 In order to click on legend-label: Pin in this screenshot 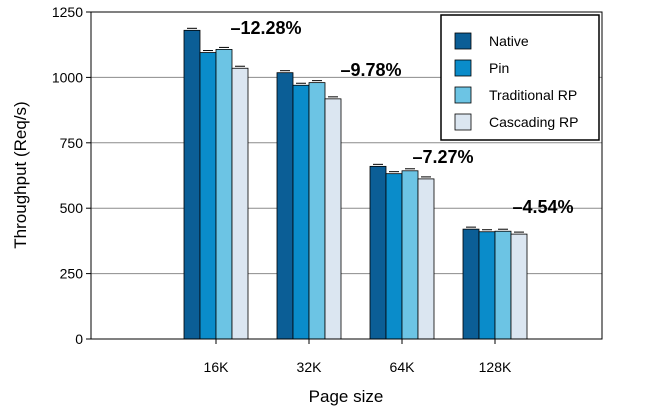, I will do `click(499, 68)`.